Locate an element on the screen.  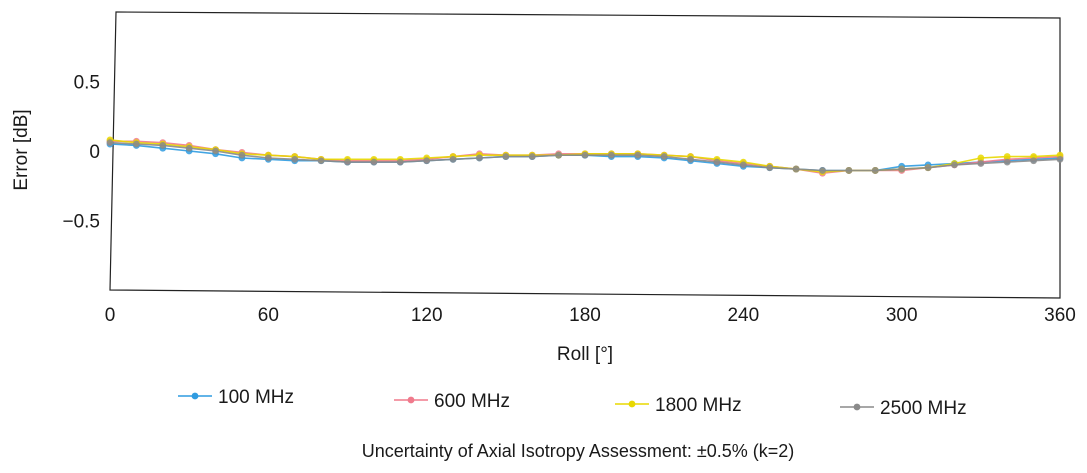
y-tick-label: 0.5 is located at coordinates (87, 83).